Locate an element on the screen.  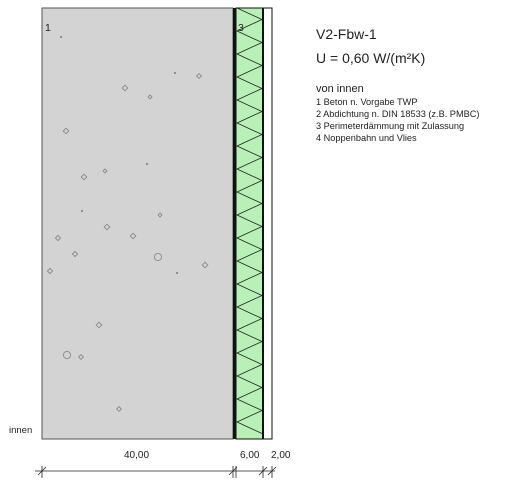
legend-item: 2 Abdichtung n. DIN 18533 (z.B. PMBC) is located at coordinates (398, 114).